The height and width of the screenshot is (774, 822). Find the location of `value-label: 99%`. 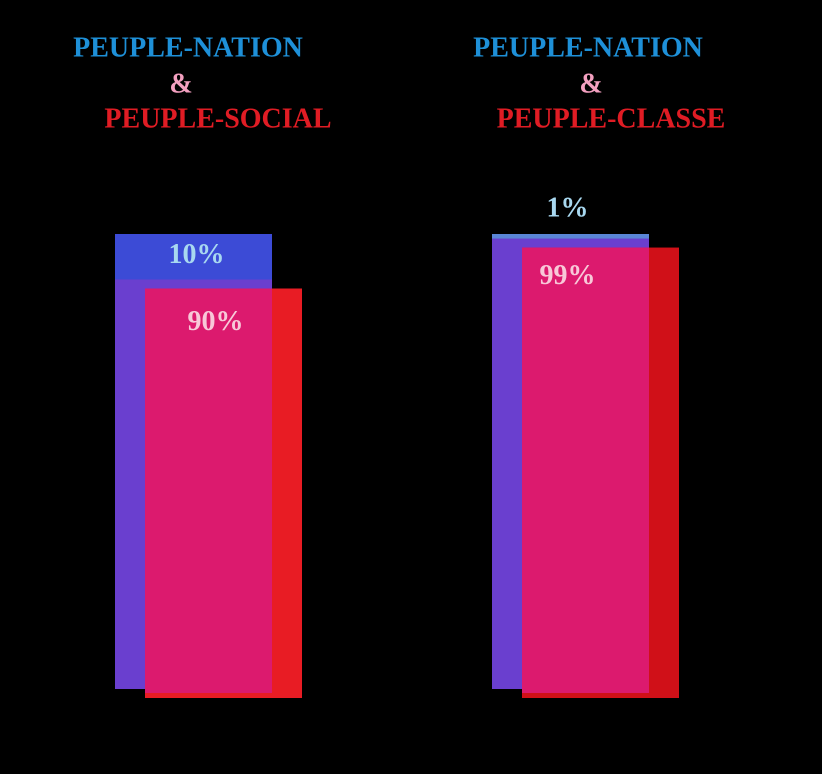

value-label: 99% is located at coordinates (568, 275).